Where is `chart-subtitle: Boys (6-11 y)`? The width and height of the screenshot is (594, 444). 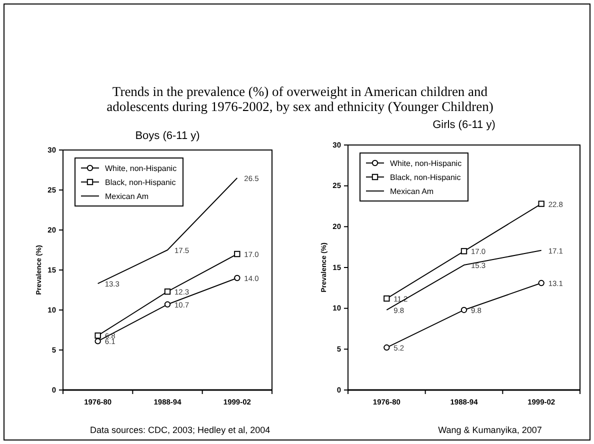
chart-subtitle: Boys (6-11 y) is located at coordinates (167, 136).